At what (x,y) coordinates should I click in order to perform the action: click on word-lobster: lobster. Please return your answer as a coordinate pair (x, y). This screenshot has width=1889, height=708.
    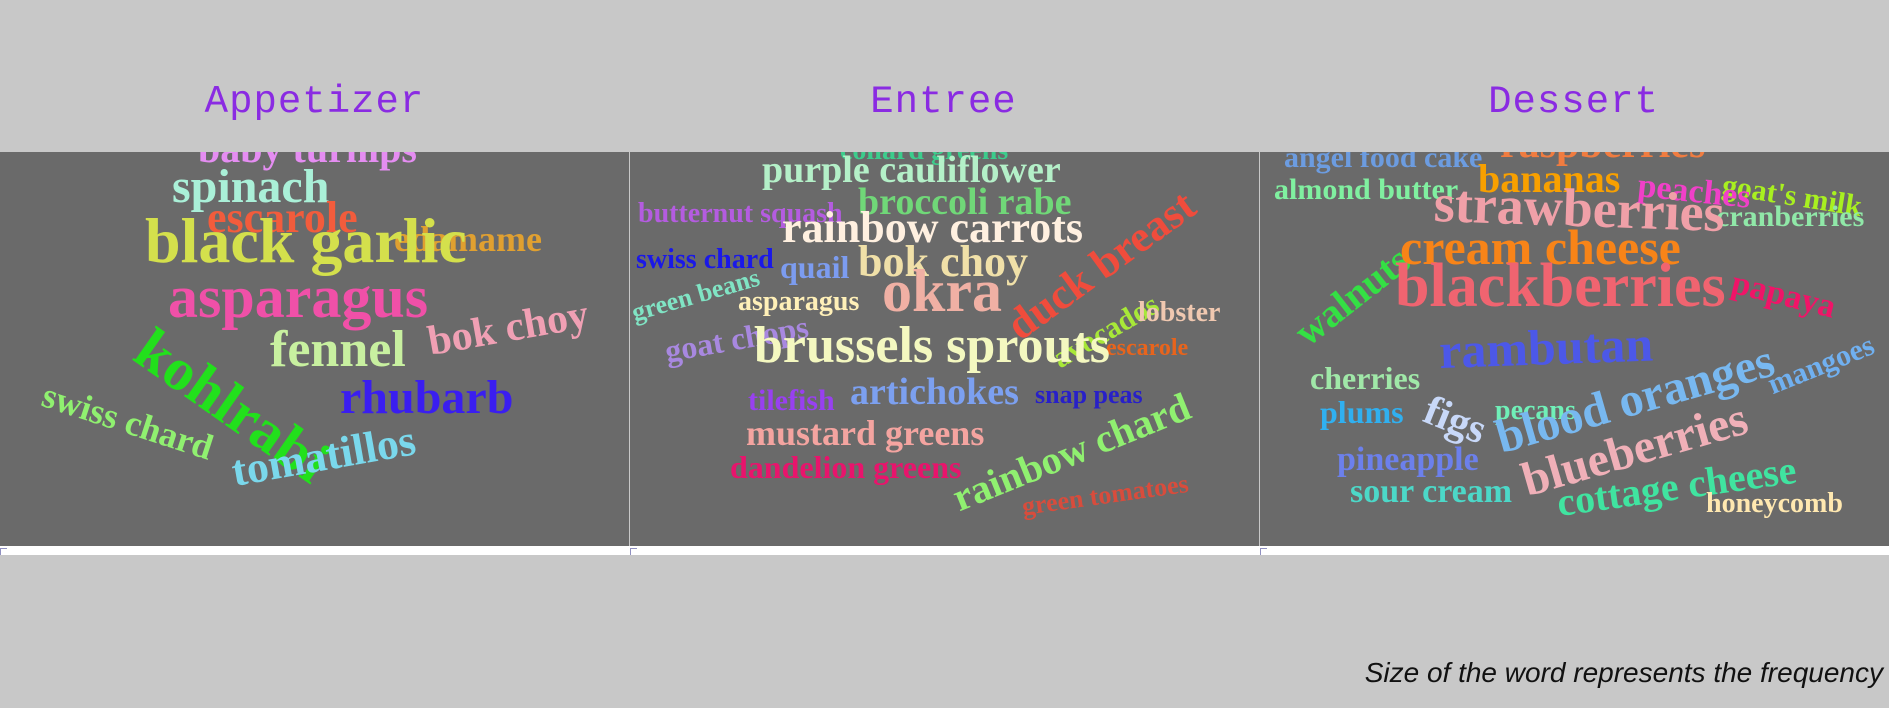
    Looking at the image, I should click on (1179, 313).